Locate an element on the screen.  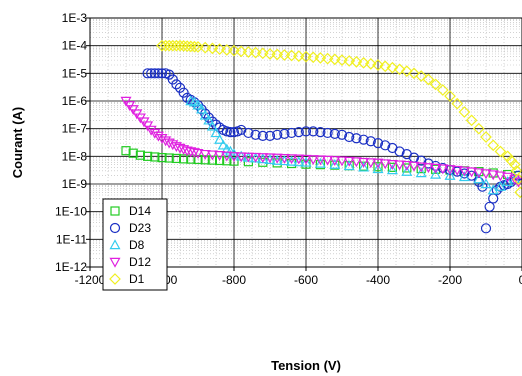
y-tick-label: 1E-3 is located at coordinates (75, 18).